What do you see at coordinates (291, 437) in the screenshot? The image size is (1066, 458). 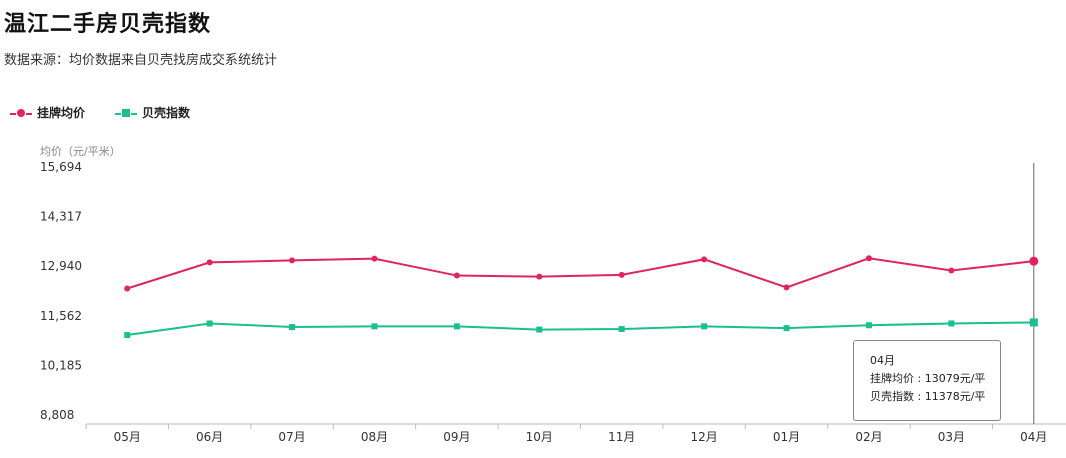 I see `x-tick-label: 07月` at bounding box center [291, 437].